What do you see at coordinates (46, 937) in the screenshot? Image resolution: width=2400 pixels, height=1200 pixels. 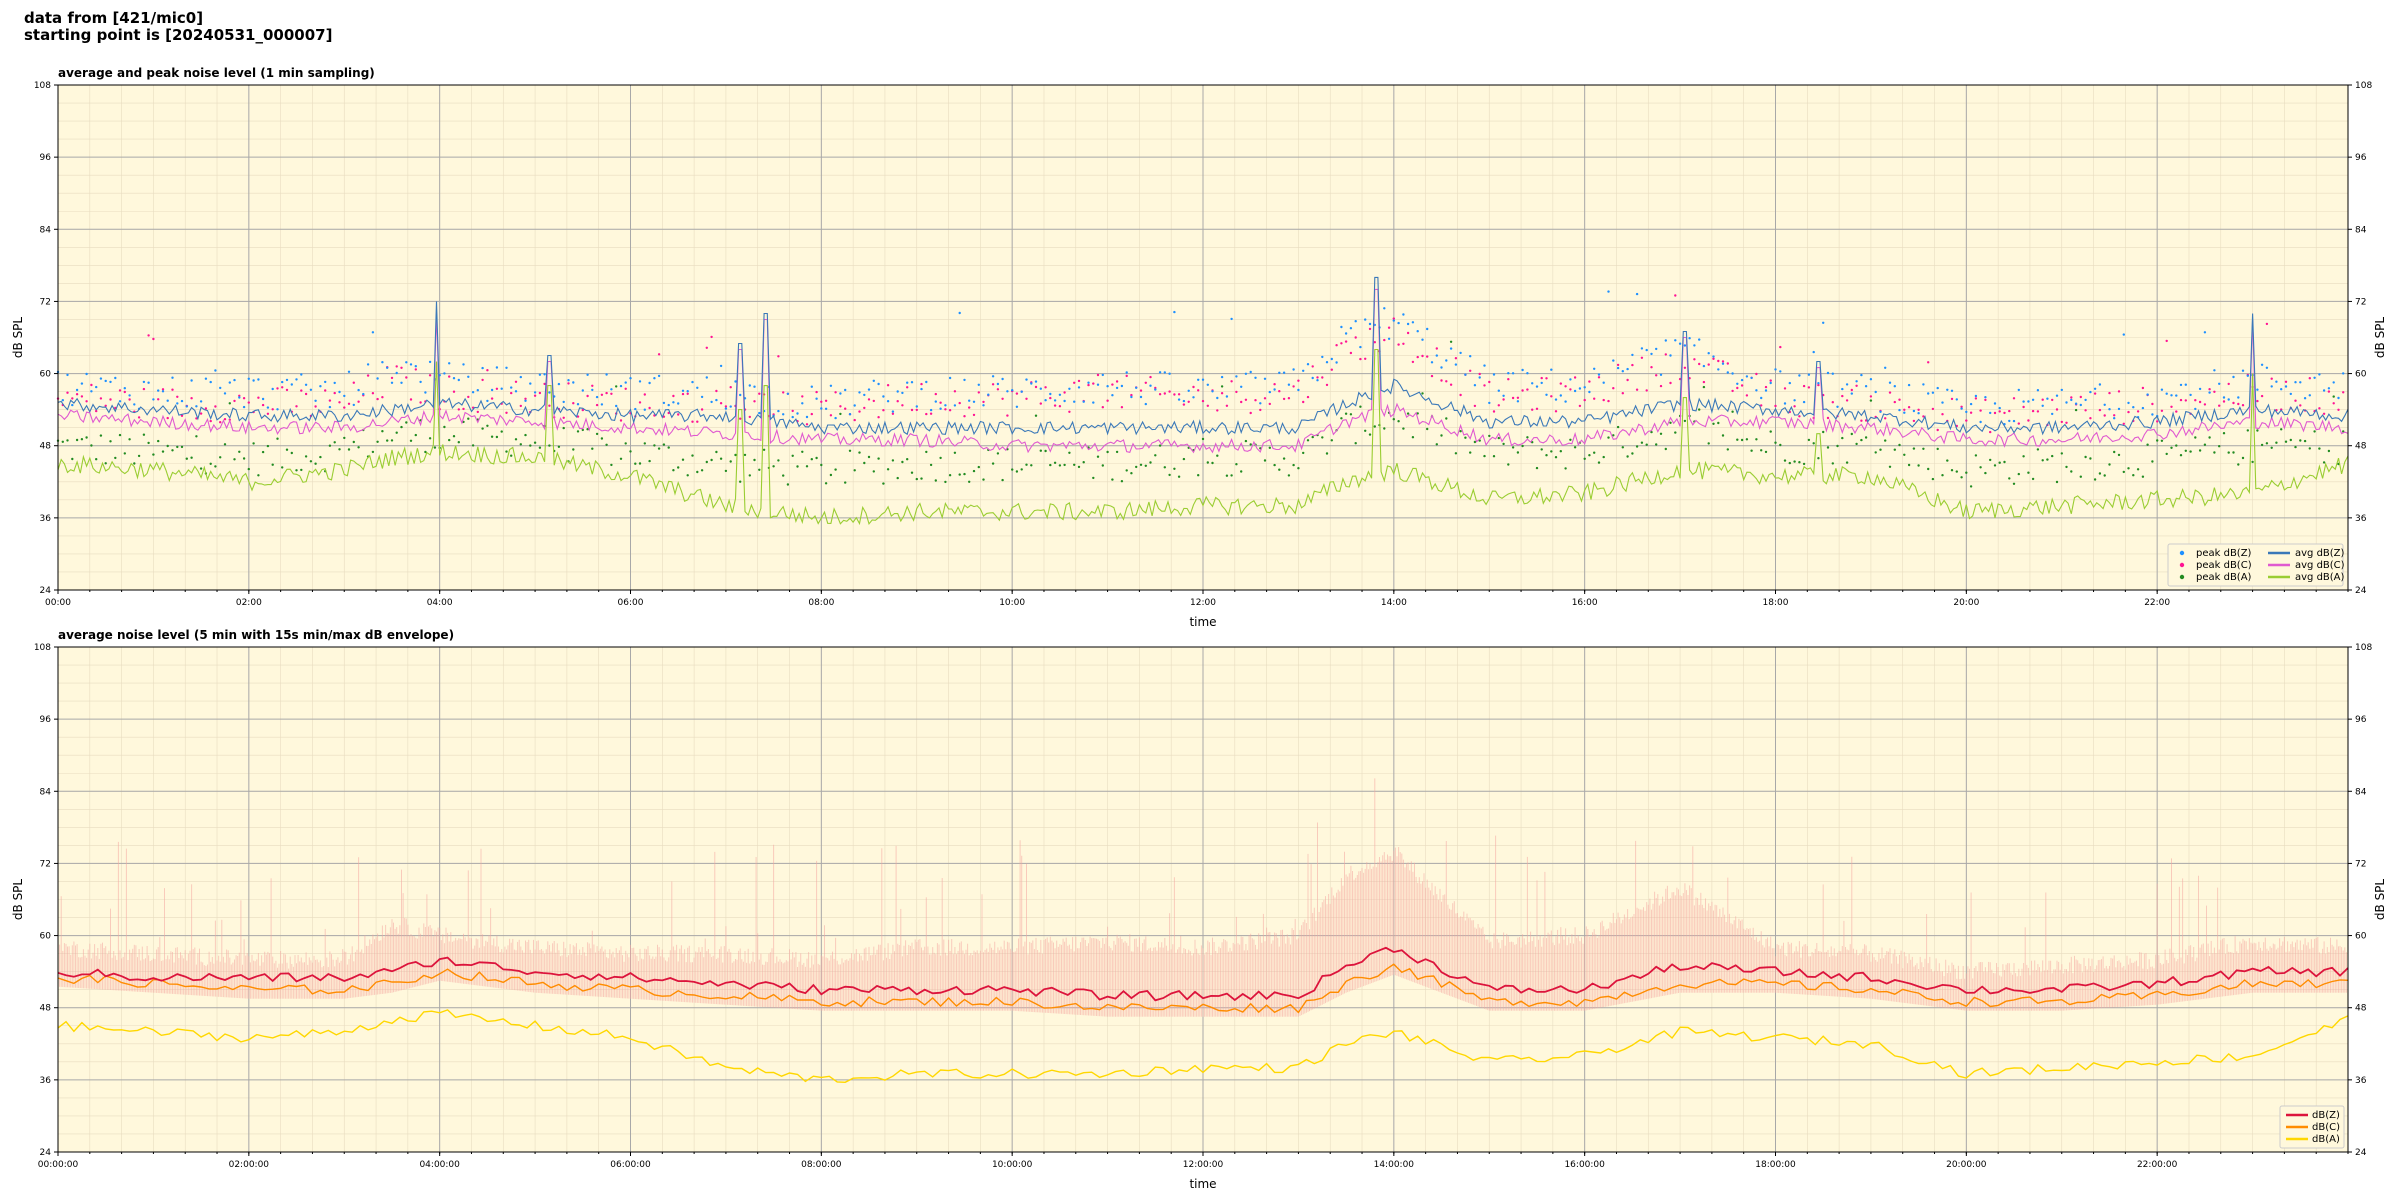 I see `y-tick-label: 60` at bounding box center [46, 937].